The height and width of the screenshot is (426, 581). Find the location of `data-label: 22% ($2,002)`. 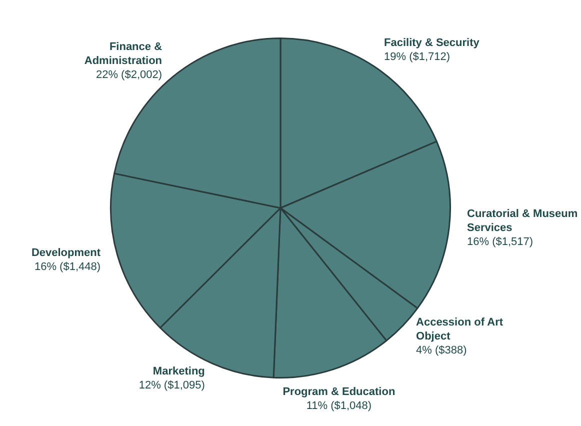

data-label: 22% ($2,002) is located at coordinates (129, 74).